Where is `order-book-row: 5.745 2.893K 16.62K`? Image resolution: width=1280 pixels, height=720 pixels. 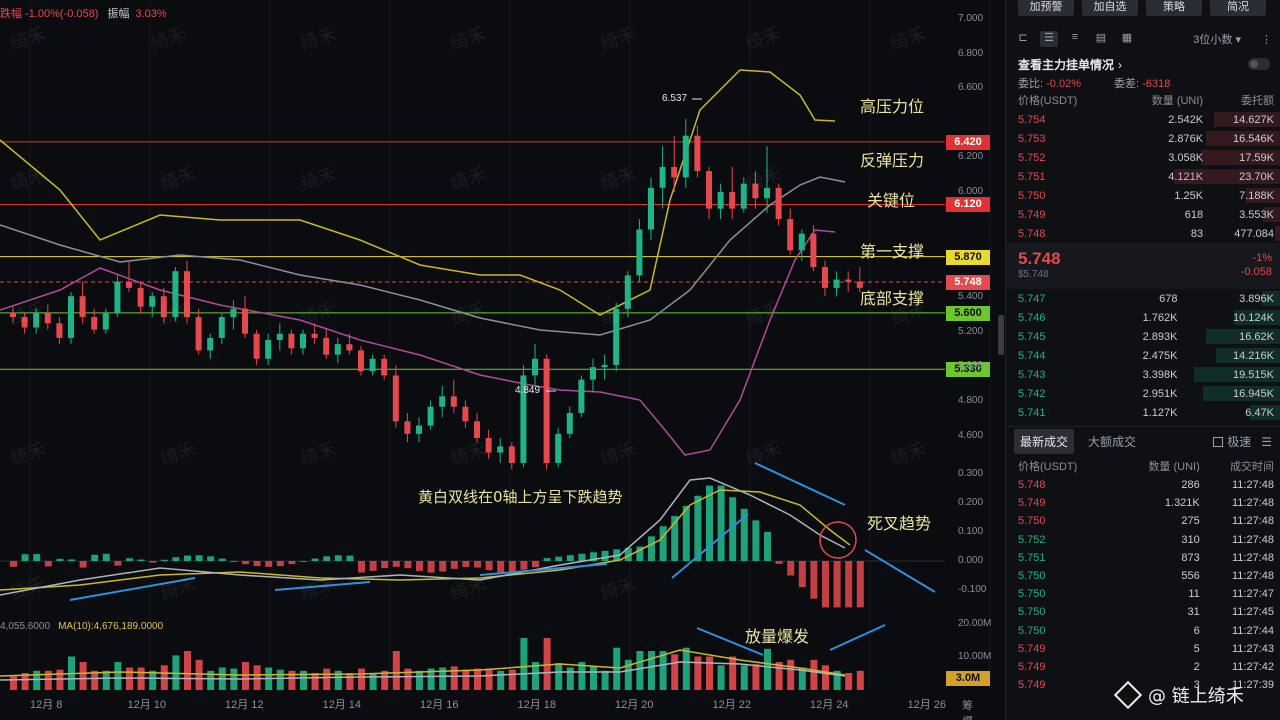 order-book-row: 5.745 2.893K 16.62K is located at coordinates (1143, 336).